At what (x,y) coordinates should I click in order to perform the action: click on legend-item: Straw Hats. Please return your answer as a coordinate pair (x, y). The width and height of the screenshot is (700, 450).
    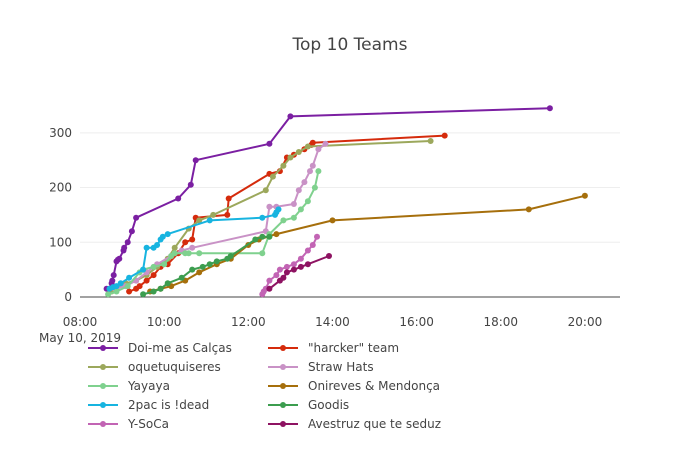
    Looking at the image, I should click on (321, 367).